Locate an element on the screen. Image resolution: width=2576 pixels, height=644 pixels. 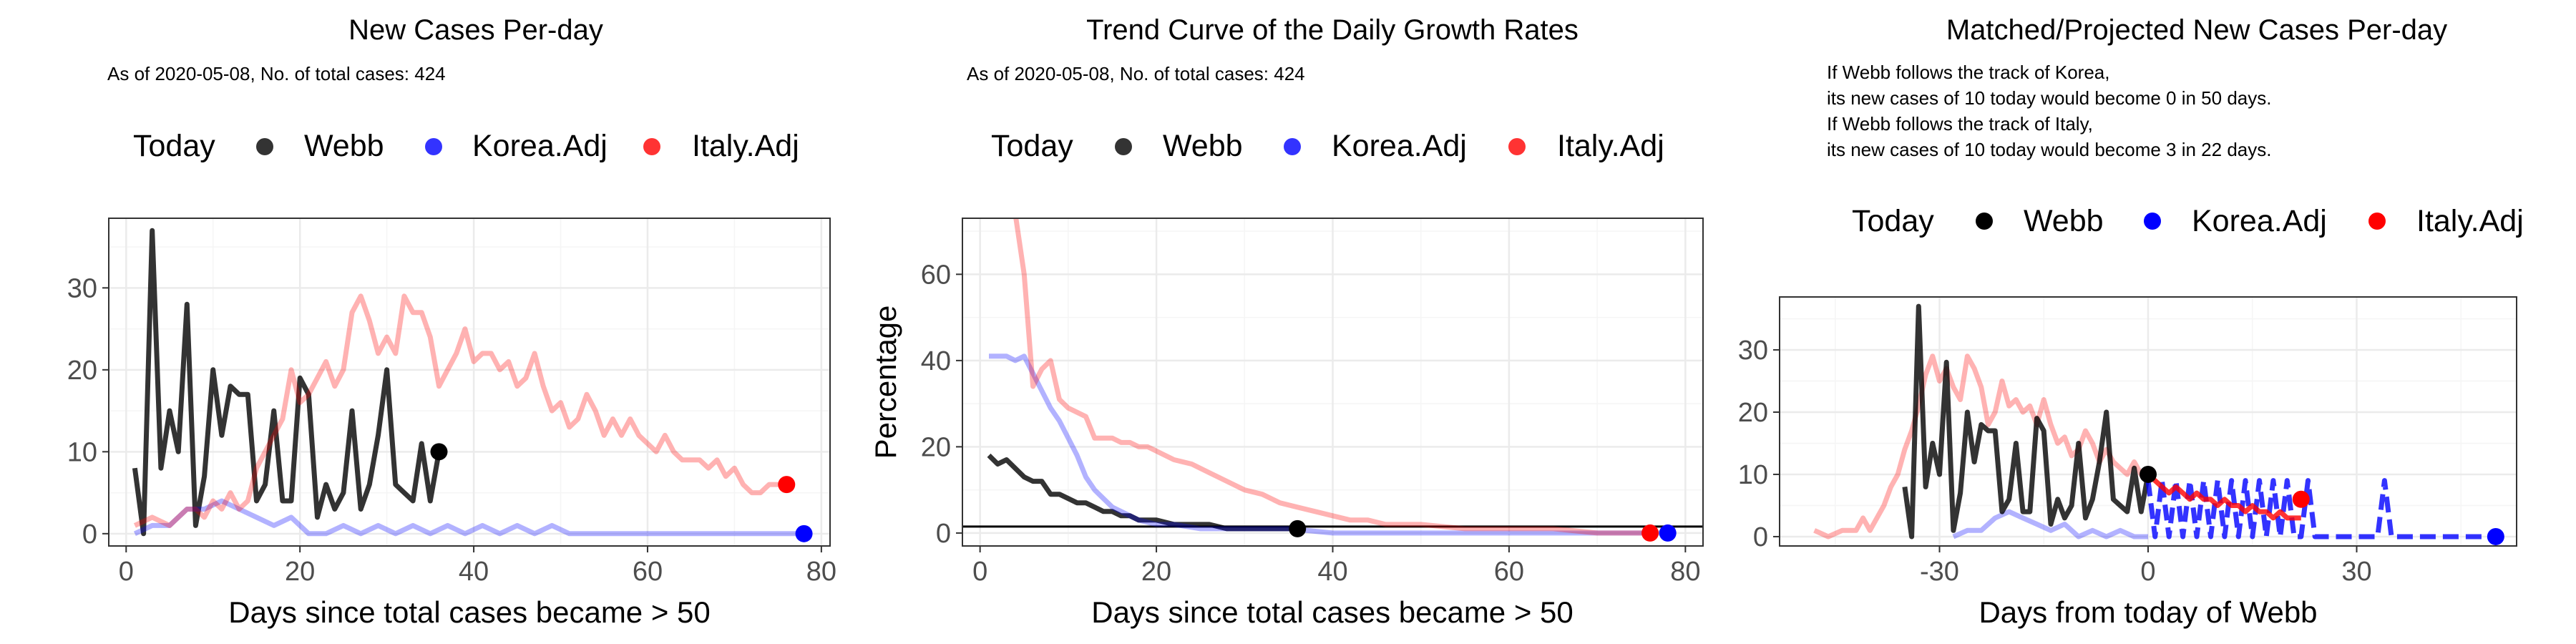
tick-labels: -30 0 30 0 10 20 30 is located at coordinates (2055, 461).